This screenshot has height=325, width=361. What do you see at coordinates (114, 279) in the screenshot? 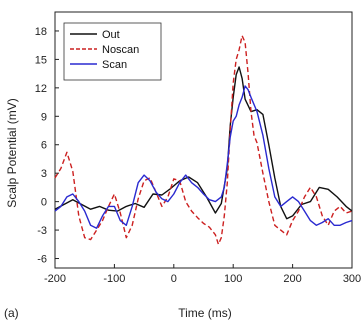
I see `x-tick-label: -100` at bounding box center [114, 279].